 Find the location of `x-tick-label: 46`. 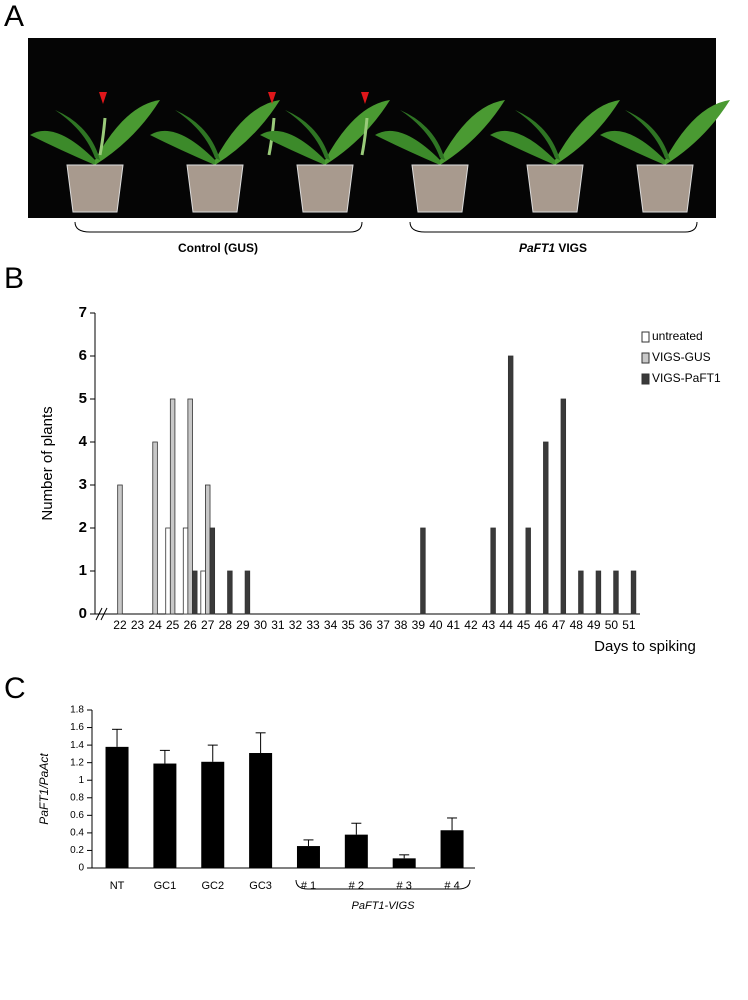

x-tick-label: 46 is located at coordinates (541, 625).